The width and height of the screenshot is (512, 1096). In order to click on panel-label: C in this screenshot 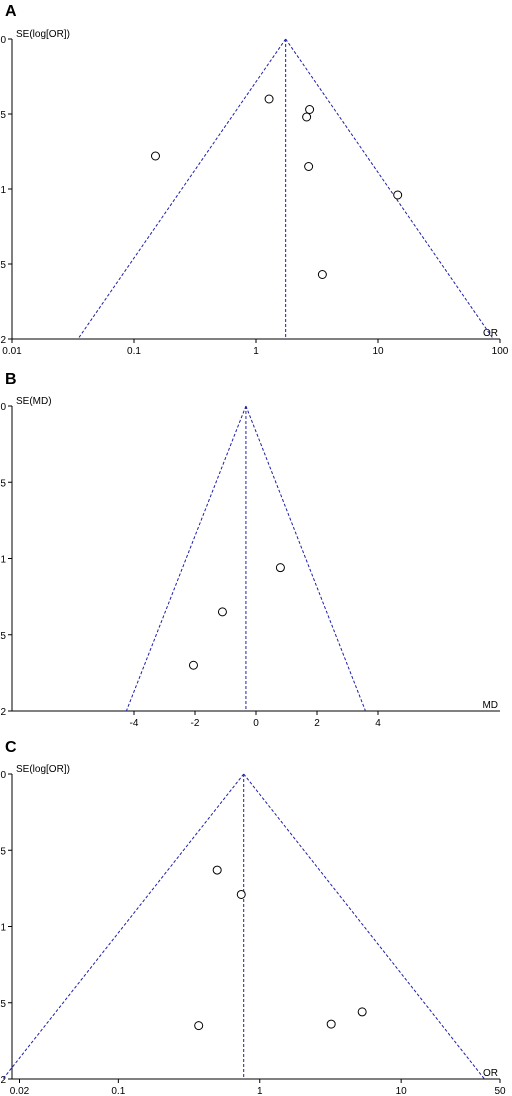, I will do `click(11, 747)`.